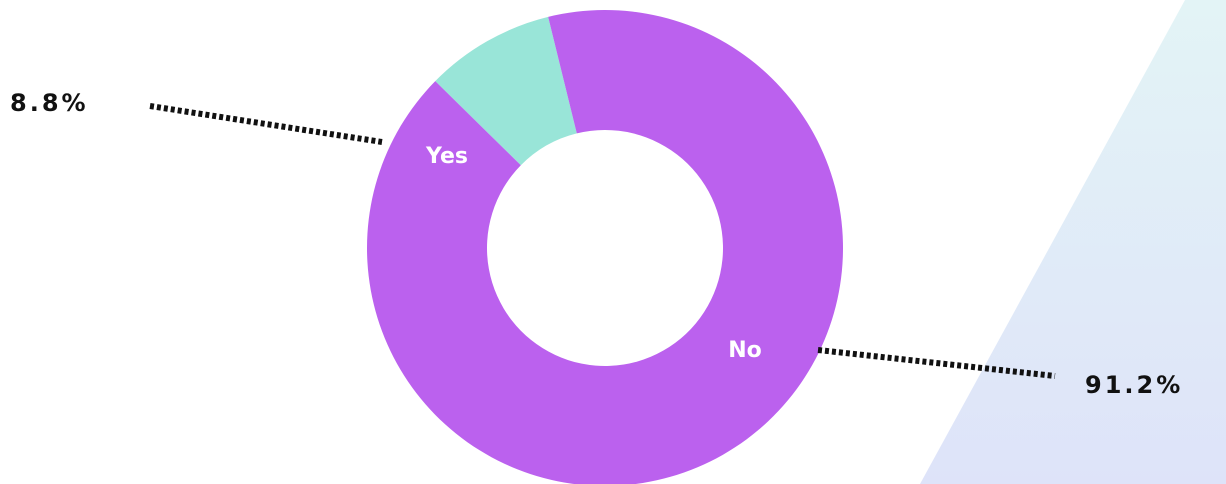 The width and height of the screenshot is (1226, 484). Describe the element at coordinates (266, 124) in the screenshot. I see `leader-line-yes` at that location.